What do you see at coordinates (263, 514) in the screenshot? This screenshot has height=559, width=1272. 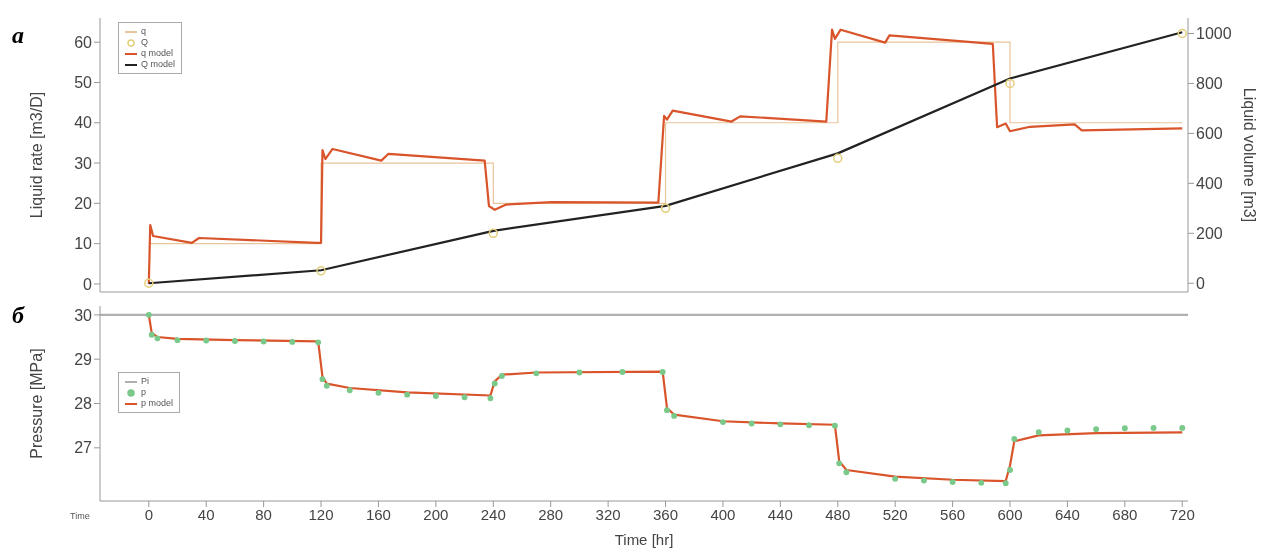 I see `x-tick-label: 80` at bounding box center [263, 514].